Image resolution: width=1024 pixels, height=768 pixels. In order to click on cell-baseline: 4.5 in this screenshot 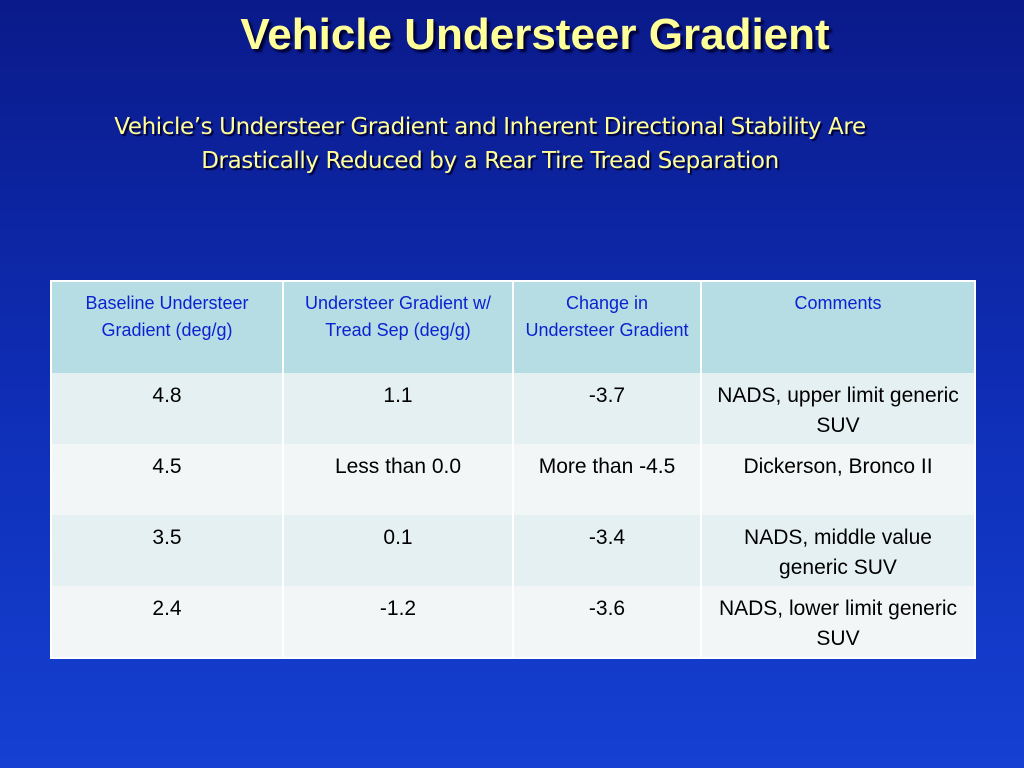, I will do `click(167, 479)`.